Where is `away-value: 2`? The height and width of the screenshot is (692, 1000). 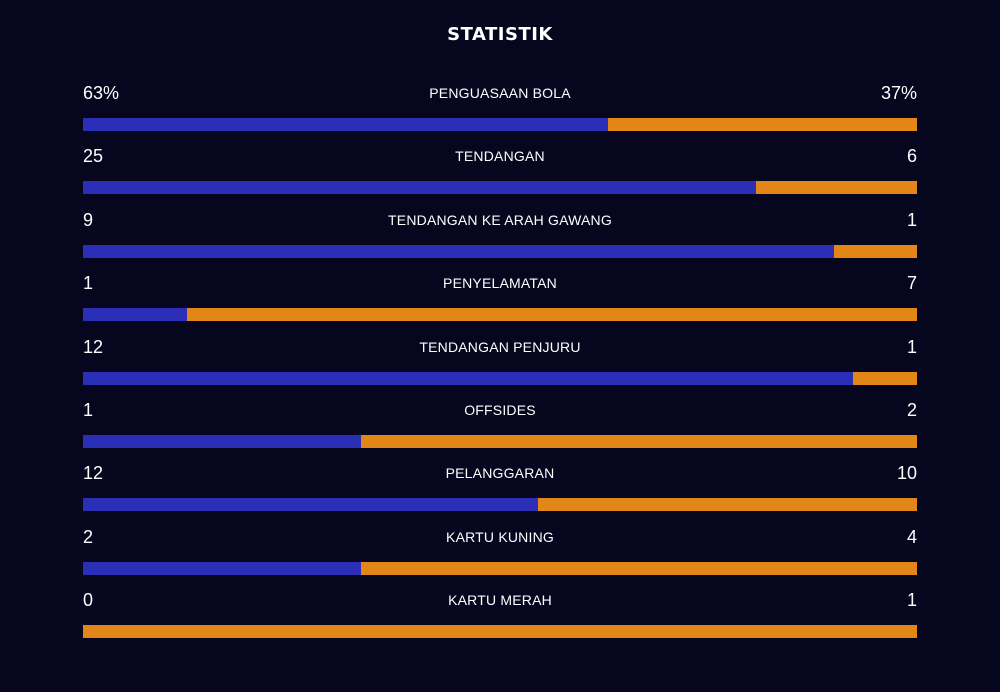 away-value: 2 is located at coordinates (911, 409).